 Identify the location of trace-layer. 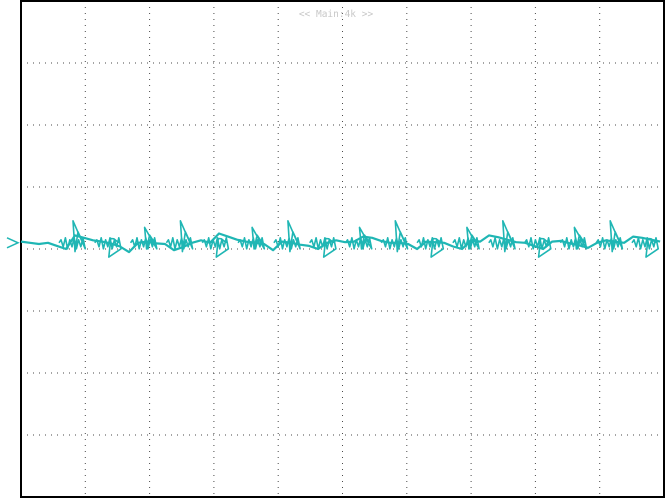
(333, 239).